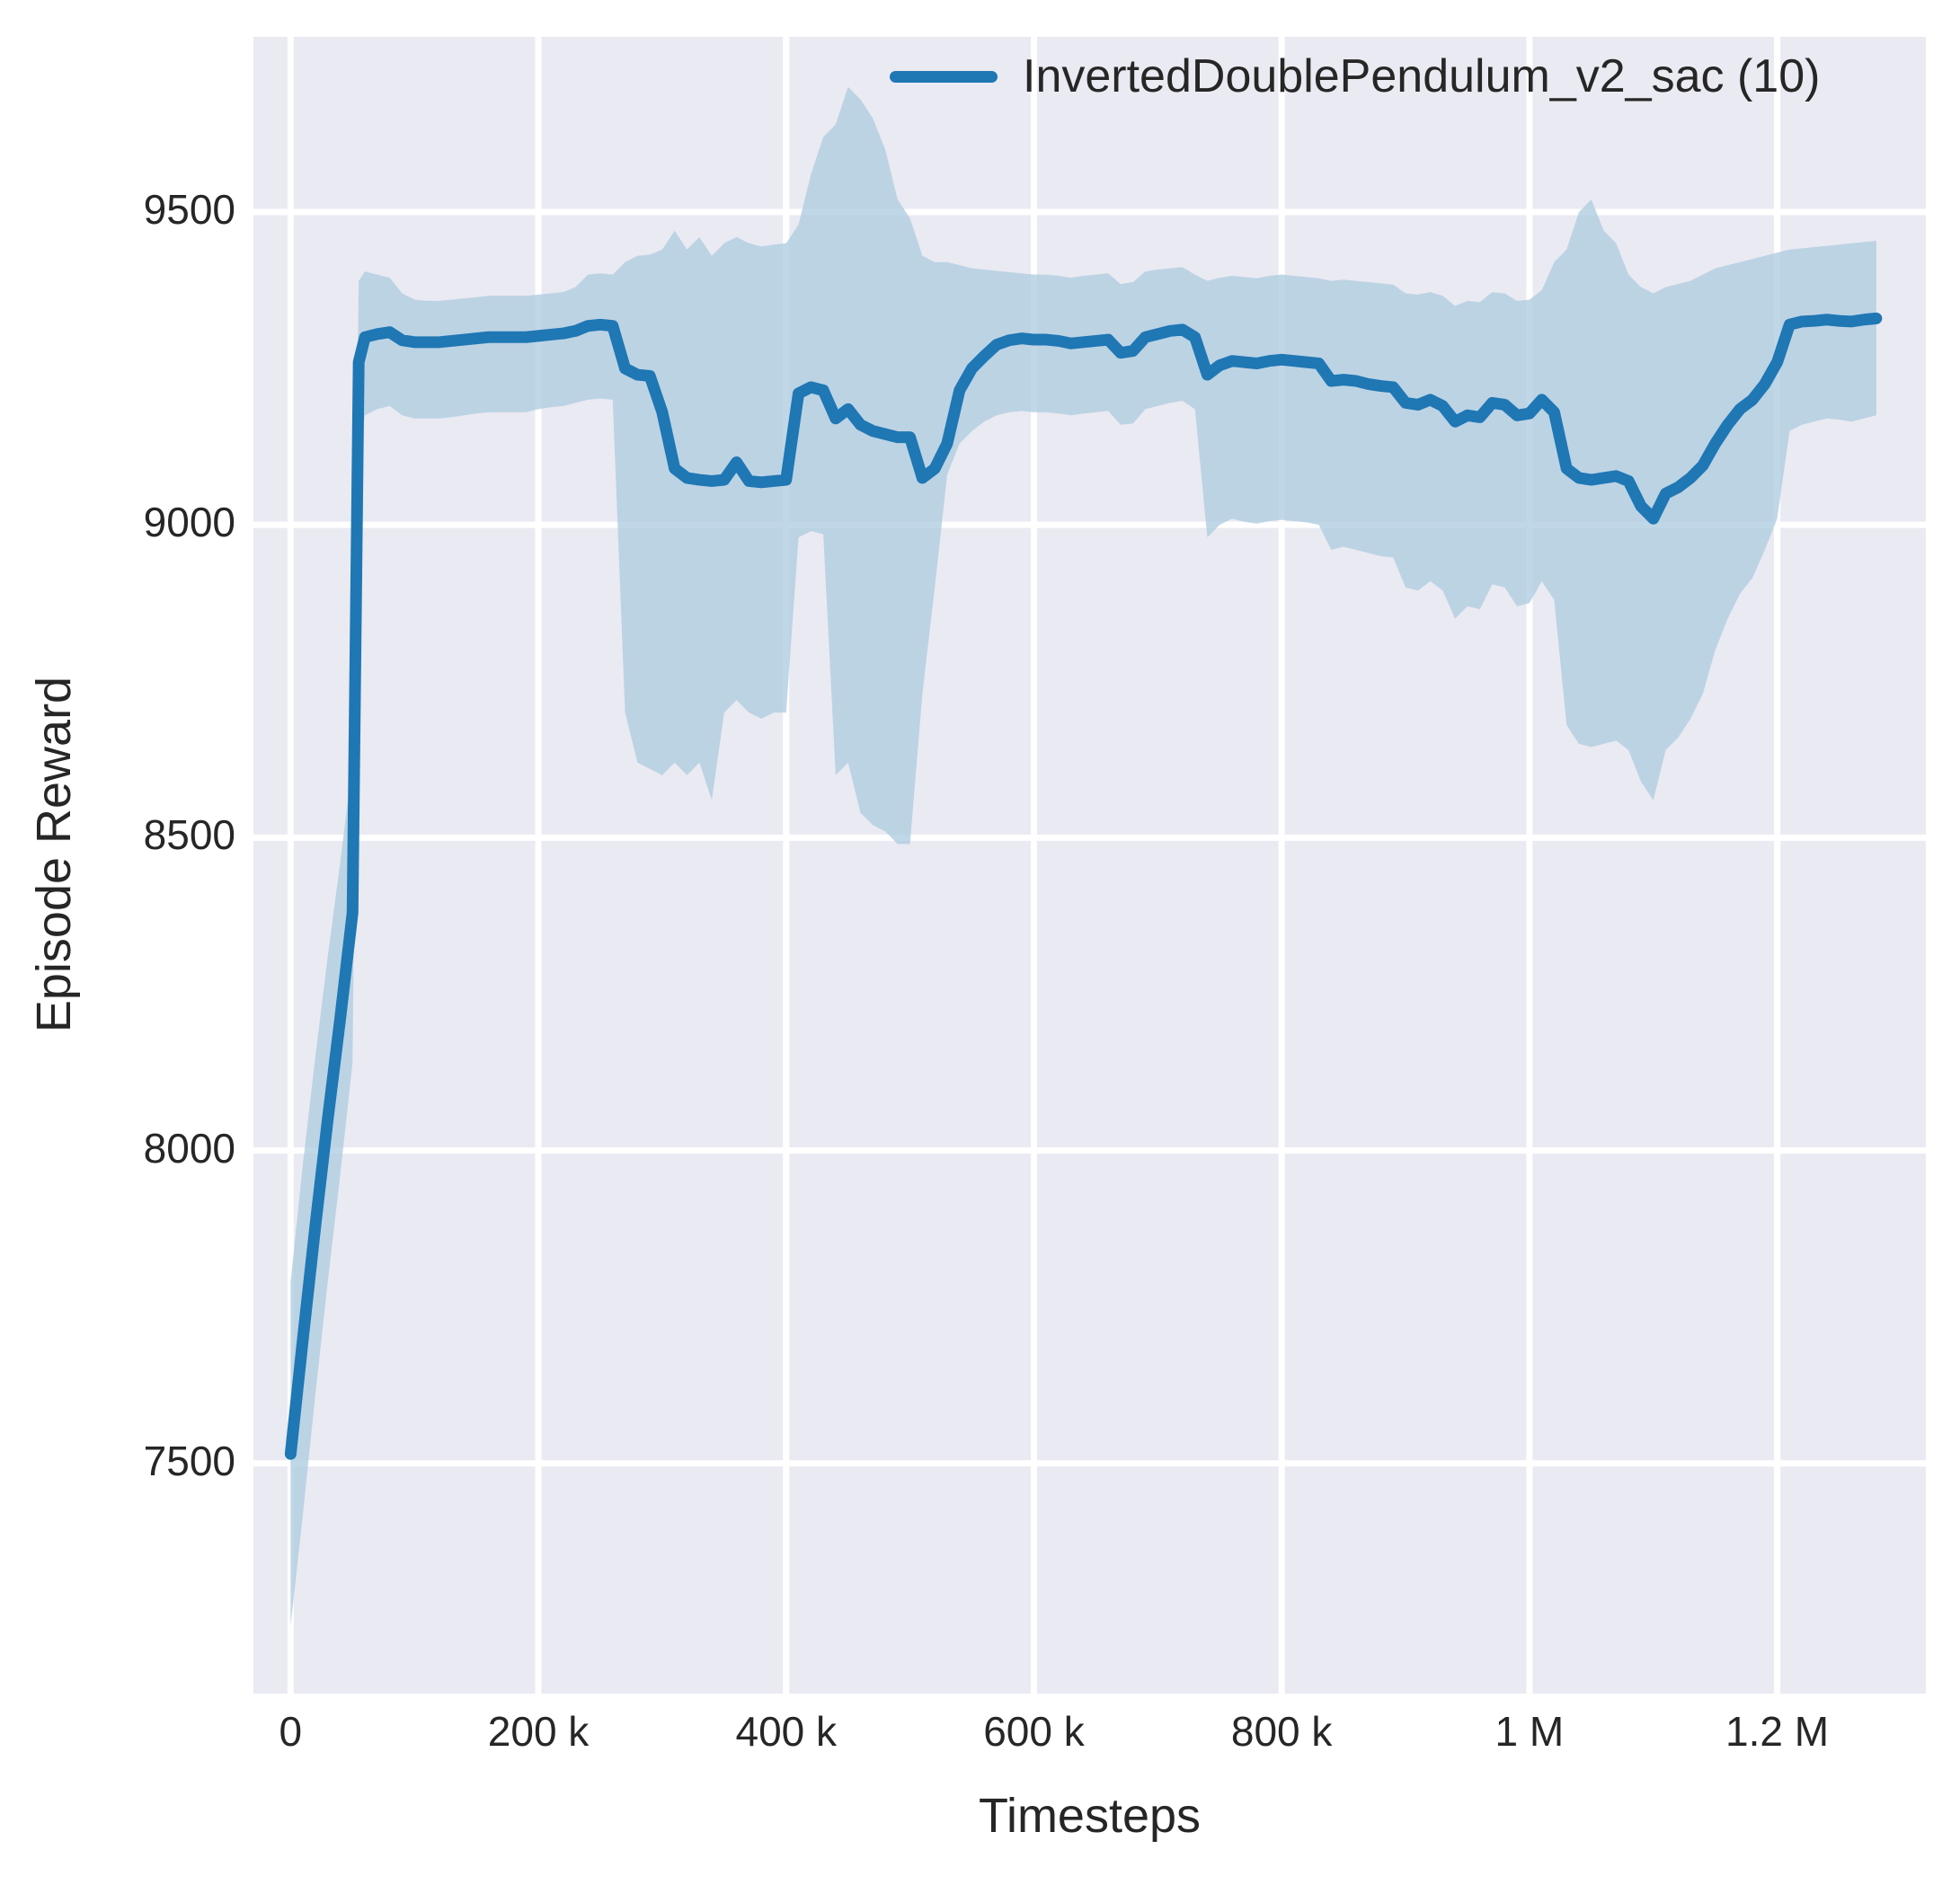 This screenshot has height=1885, width=1960. What do you see at coordinates (1422, 76) in the screenshot?
I see `legend-label: InvertedDoublePendulum_v2_sac (10)` at bounding box center [1422, 76].